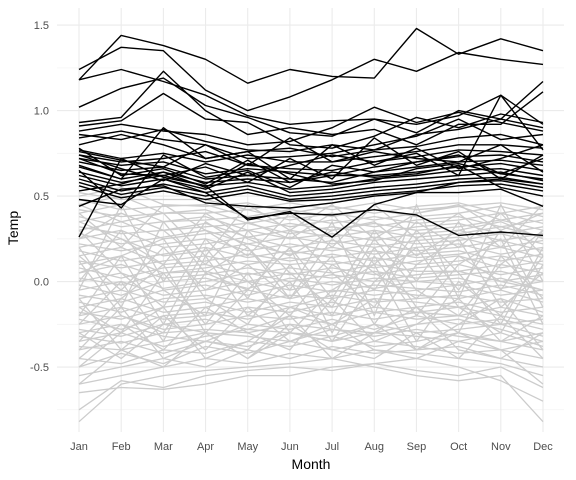 Image resolution: width=576 pixels, height=480 pixels. What do you see at coordinates (311, 464) in the screenshot?
I see `x-axis-title: Month` at bounding box center [311, 464].